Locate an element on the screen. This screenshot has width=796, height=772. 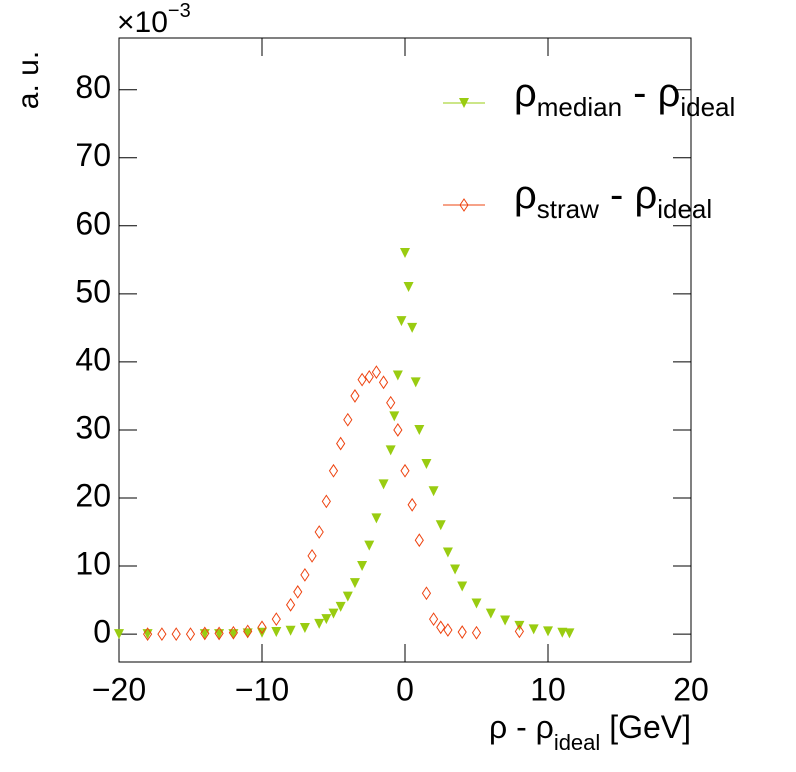
x-axis-label-part: ideal is located at coordinates (577, 742).